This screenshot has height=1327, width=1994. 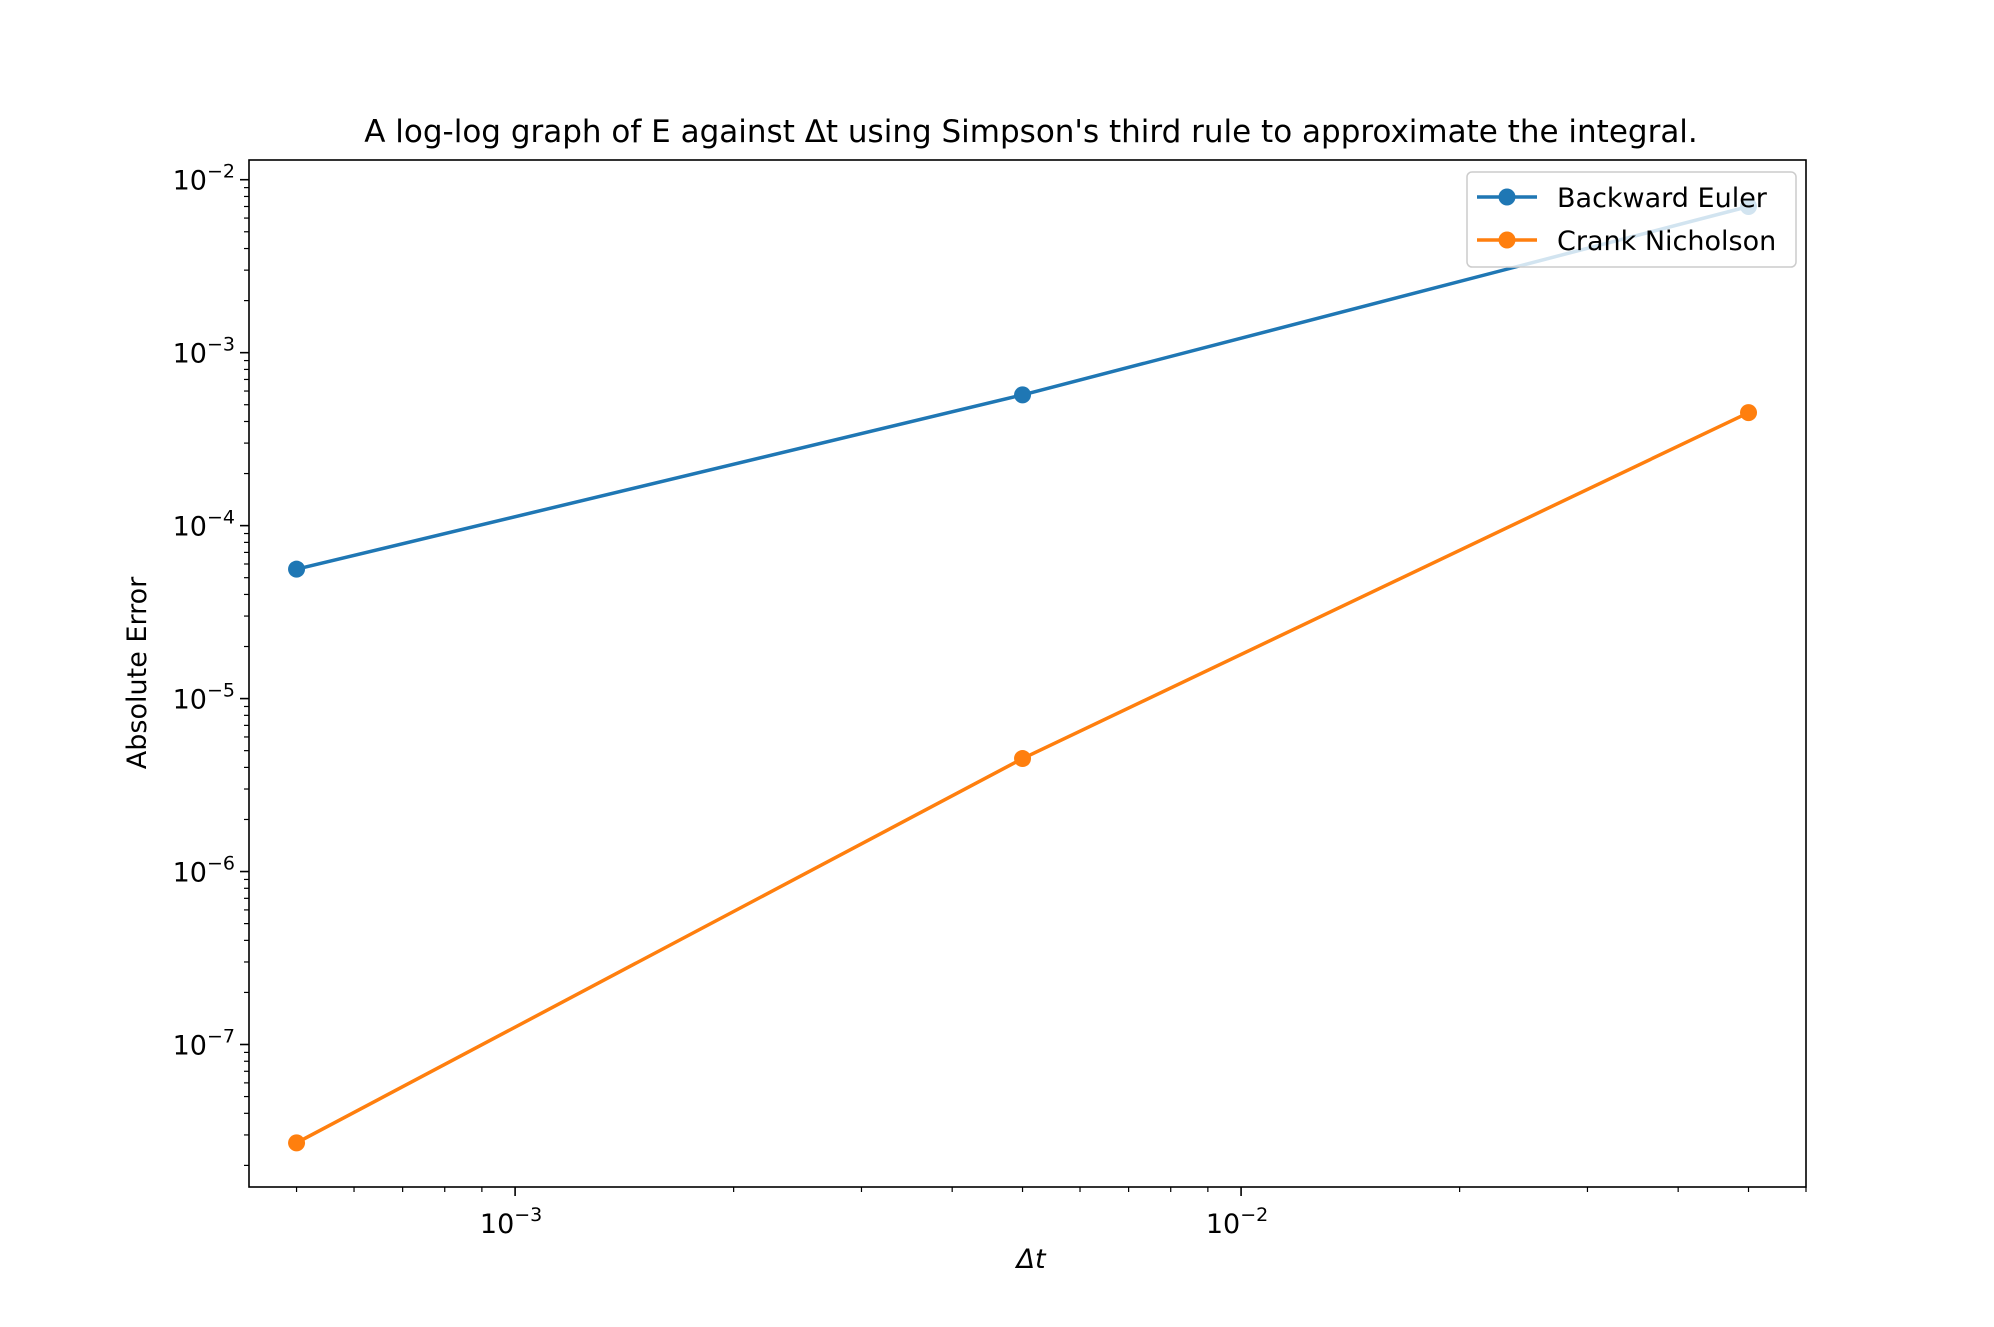 What do you see at coordinates (204, 525) in the screenshot?
I see `y-tick-label: 10⁻⁴` at bounding box center [204, 525].